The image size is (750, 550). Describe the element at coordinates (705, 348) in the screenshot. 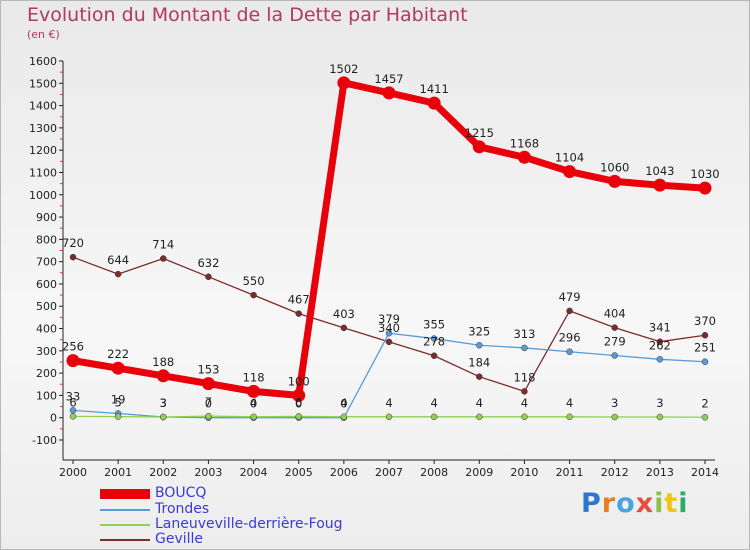

I see `data-label: 251` at that location.